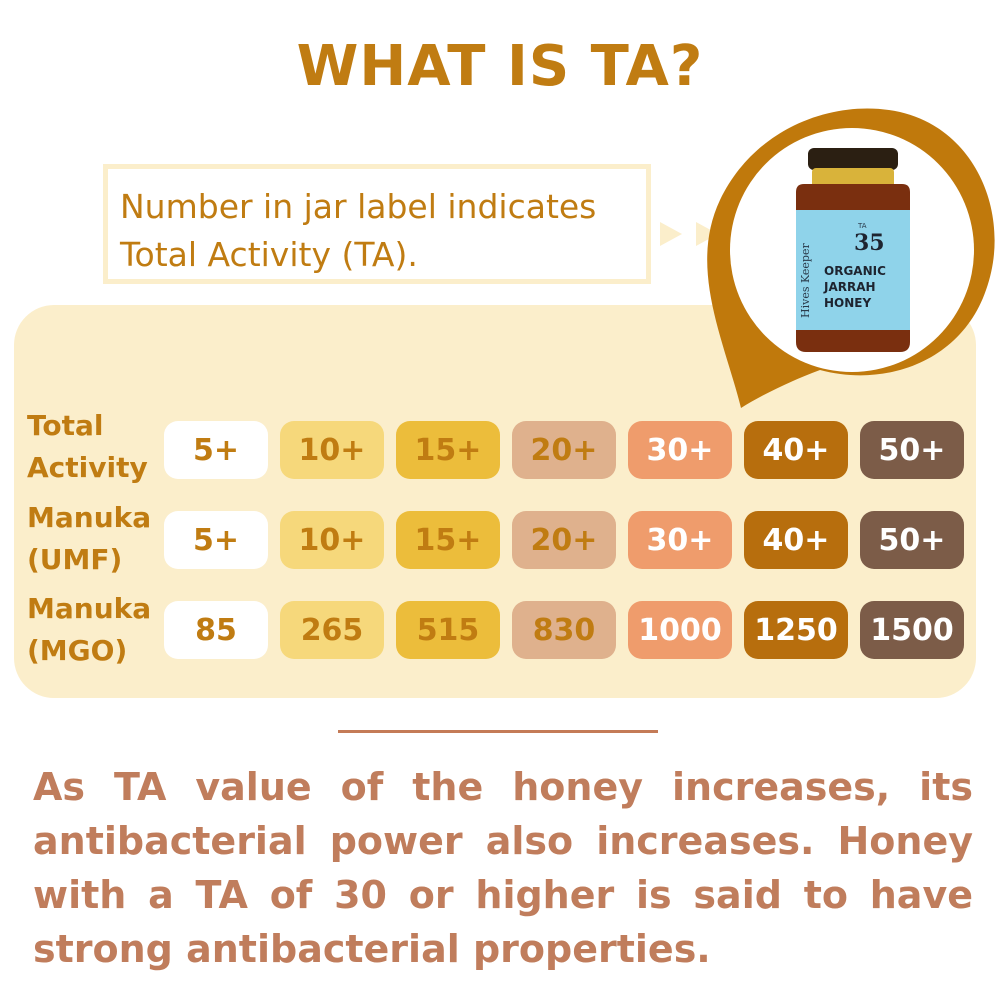 This screenshot has height=1000, width=1000. Describe the element at coordinates (332, 630) in the screenshot. I see `table-cell: 265` at that location.